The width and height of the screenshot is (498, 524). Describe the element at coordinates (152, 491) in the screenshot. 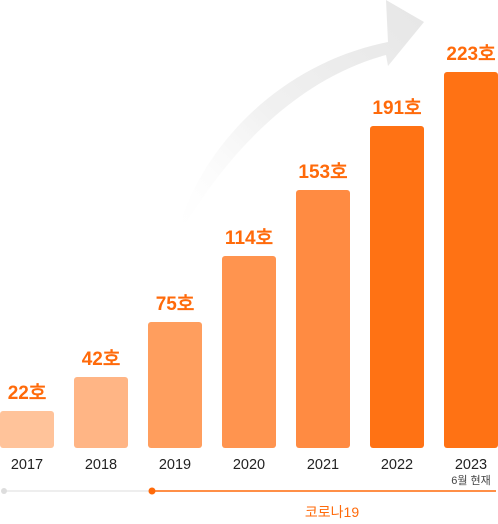

I see `covid-range-start-dot` at that location.